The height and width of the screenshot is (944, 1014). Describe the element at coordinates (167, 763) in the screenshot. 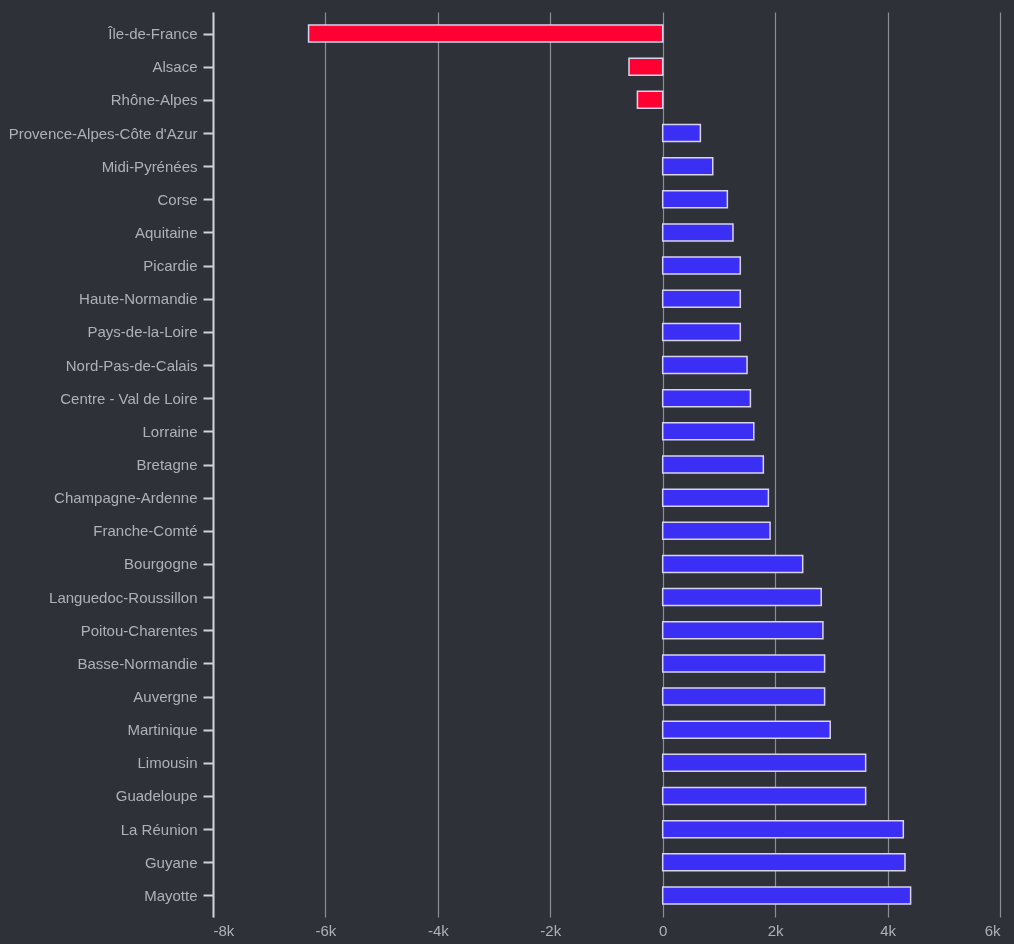

I see `y-tick-label: Limousin` at that location.